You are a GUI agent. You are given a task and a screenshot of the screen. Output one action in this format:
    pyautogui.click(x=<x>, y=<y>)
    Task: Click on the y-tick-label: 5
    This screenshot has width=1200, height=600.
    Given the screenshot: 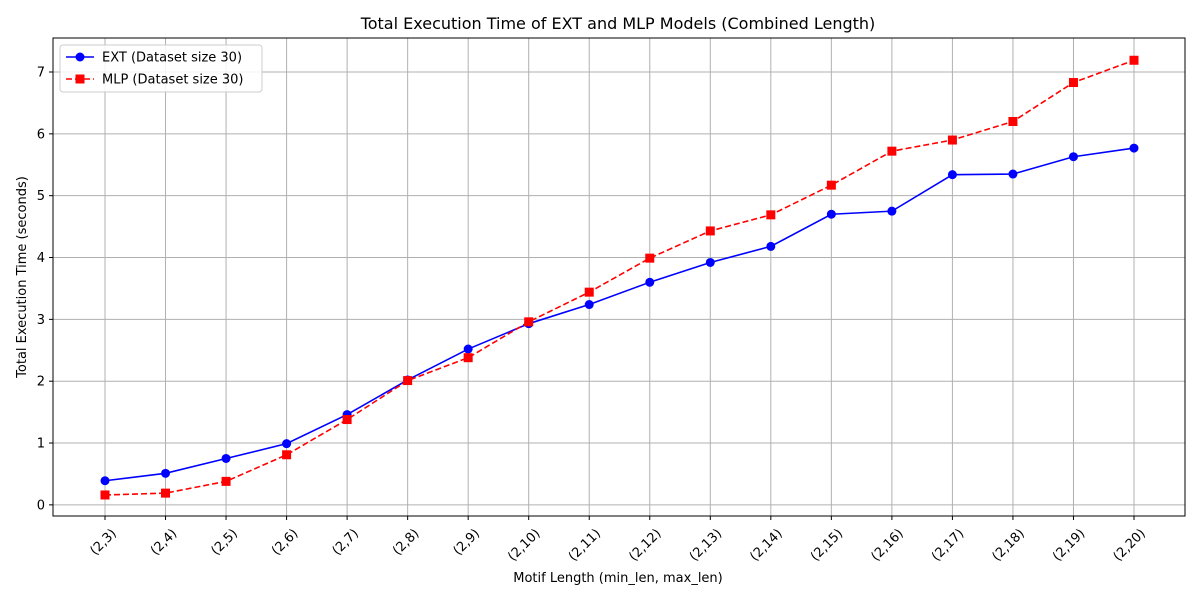 What is the action you would take?
    pyautogui.click(x=41, y=196)
    